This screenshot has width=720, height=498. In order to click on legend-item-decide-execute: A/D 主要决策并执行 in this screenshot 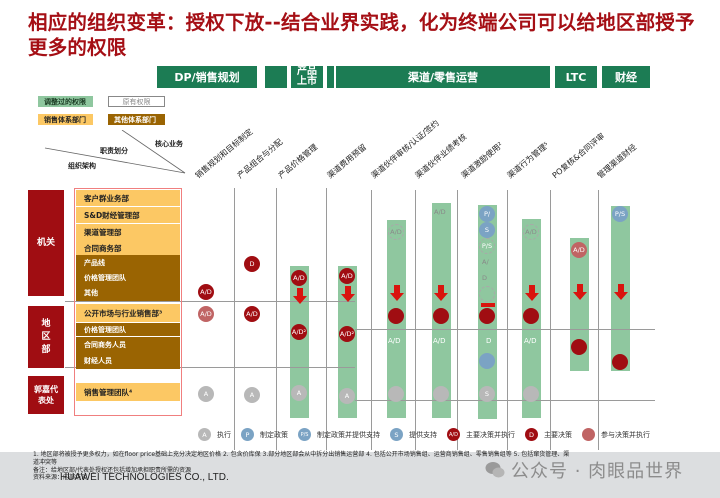, I will do `click(481, 434)`.